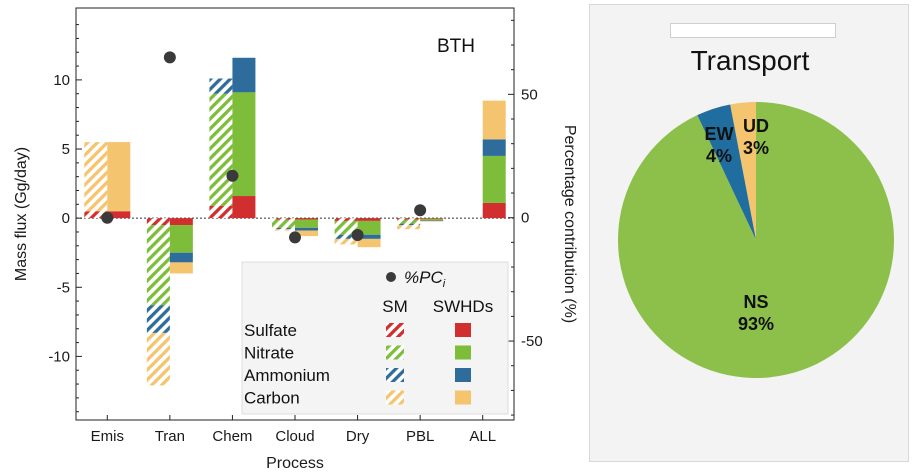 The height and width of the screenshot is (472, 912). I want to click on x-axis-label: Process, so click(295, 463).